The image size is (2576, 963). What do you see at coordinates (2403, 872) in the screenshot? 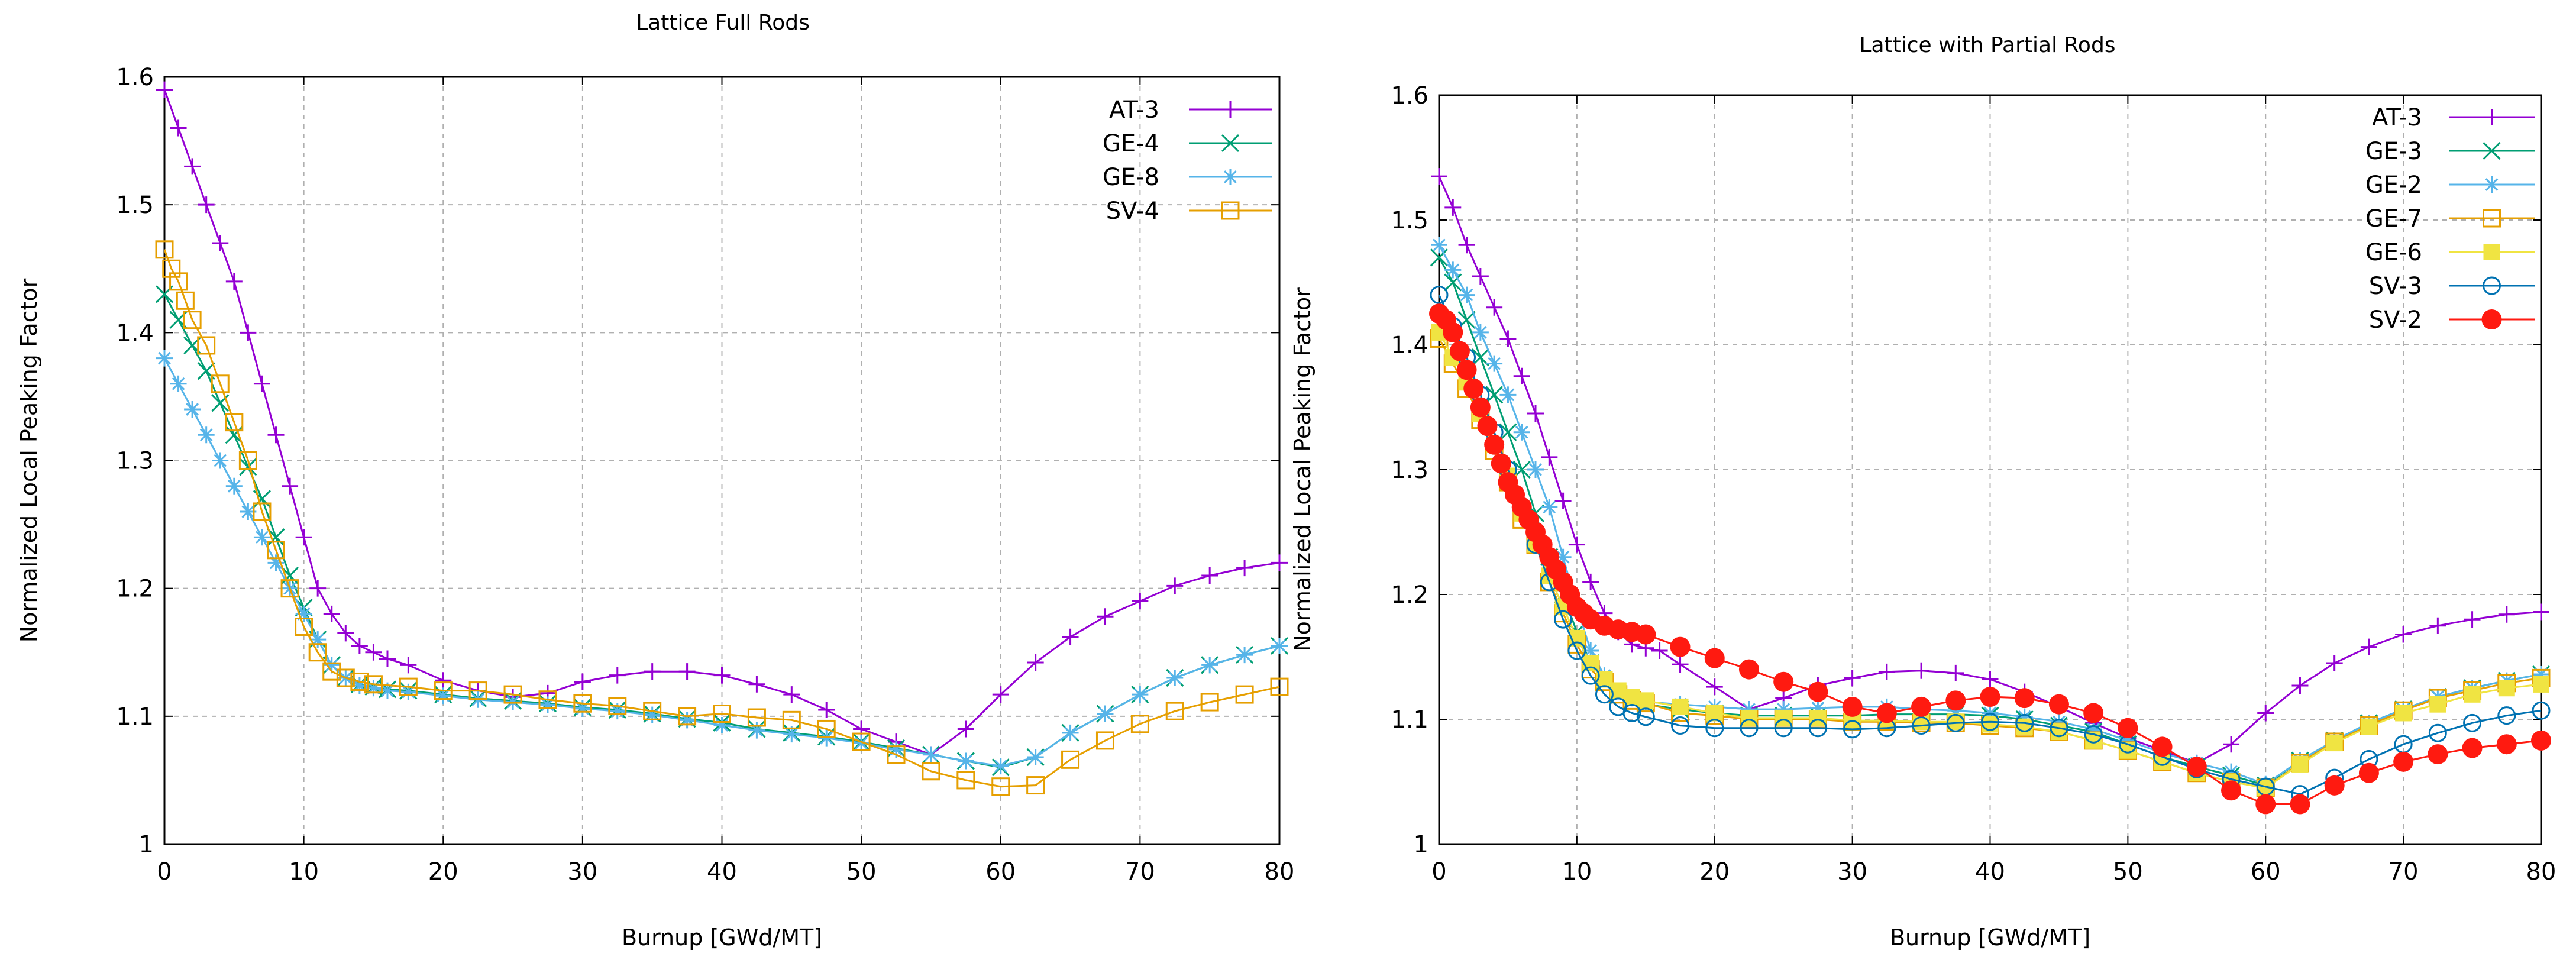
I see `x-tick-label: 70` at bounding box center [2403, 872].